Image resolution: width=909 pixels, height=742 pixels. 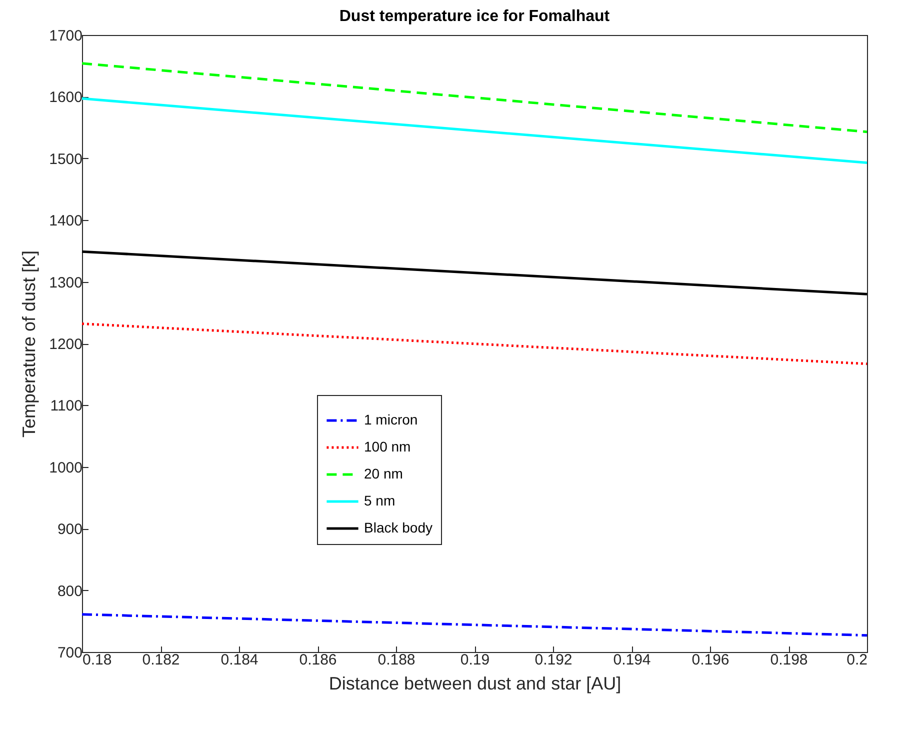 I want to click on x-tick-label: 0.186, so click(x=318, y=660).